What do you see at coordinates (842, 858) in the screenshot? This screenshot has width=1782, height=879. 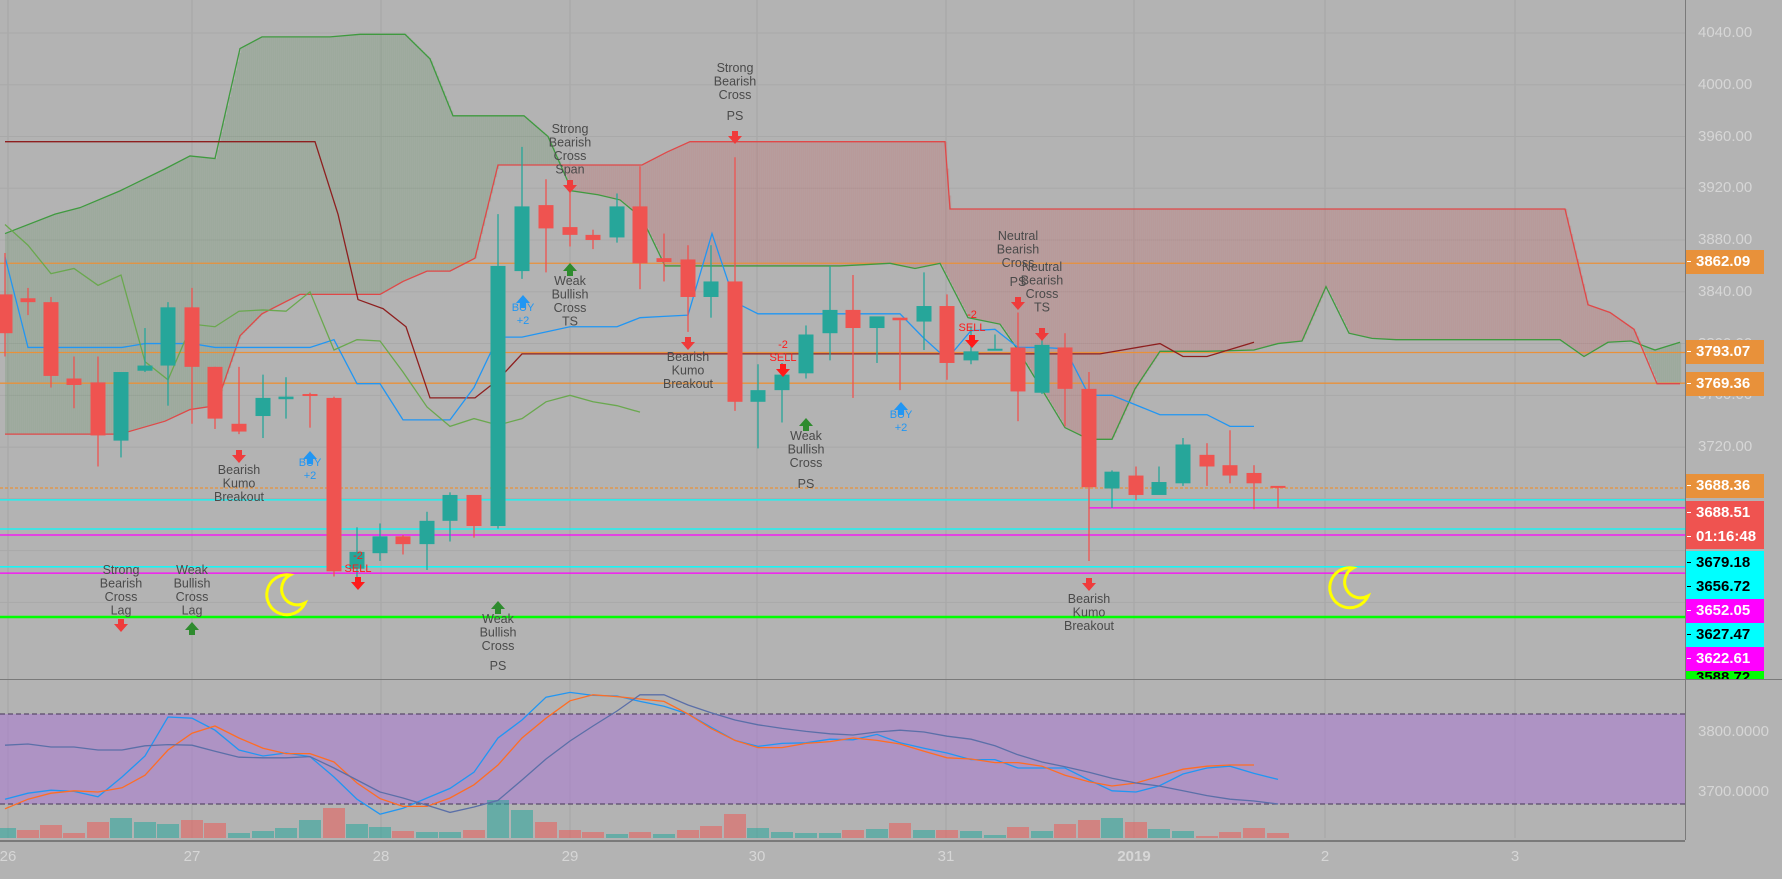 I see `time-axis: 26 27 28 29 30 31 2019 2 3` at bounding box center [842, 858].